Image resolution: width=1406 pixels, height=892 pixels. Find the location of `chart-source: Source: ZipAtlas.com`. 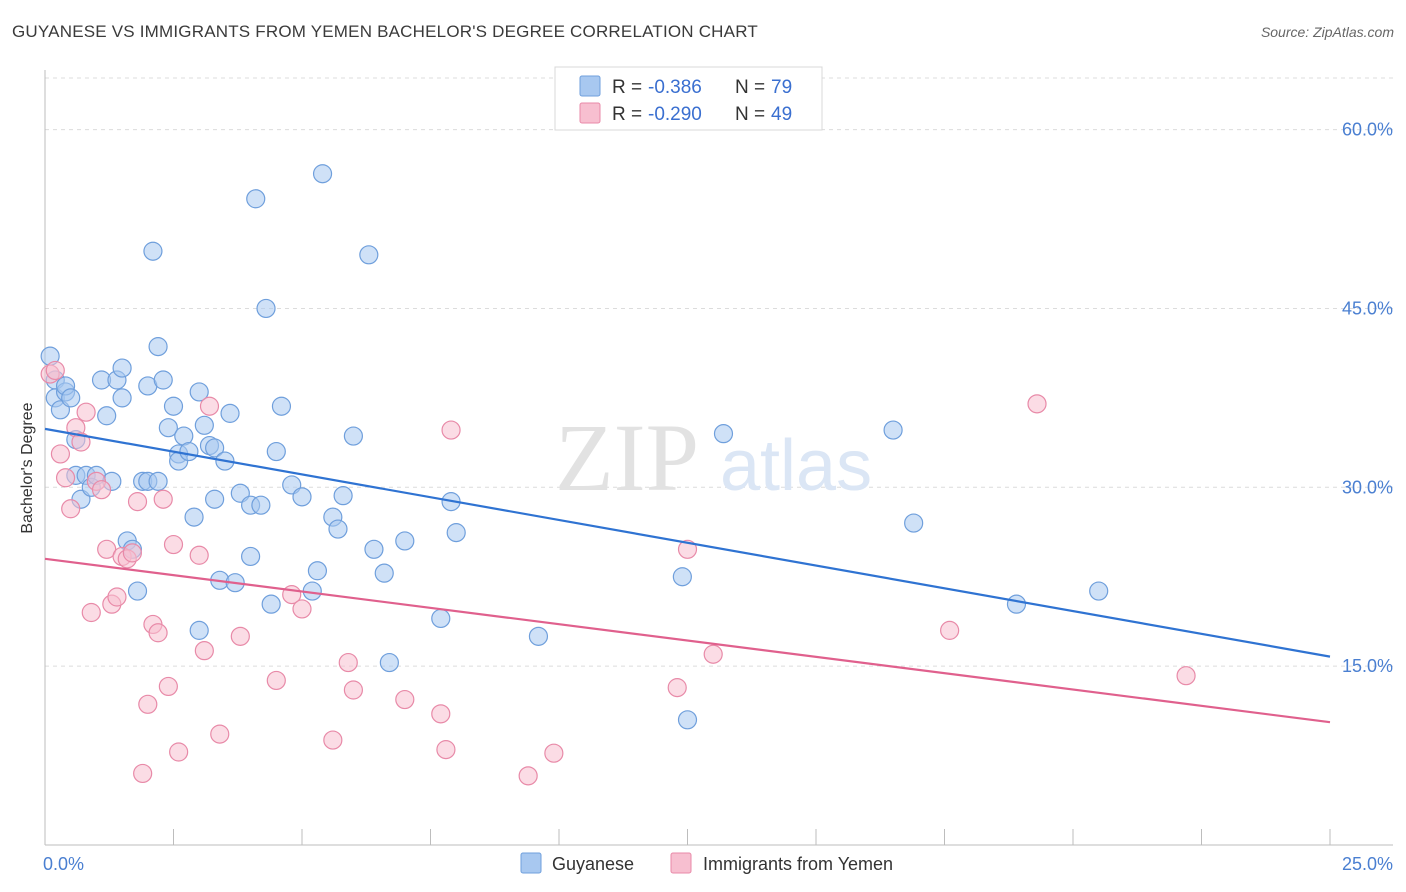

chart-source: Source: ZipAtlas.com is located at coordinates (1327, 32).